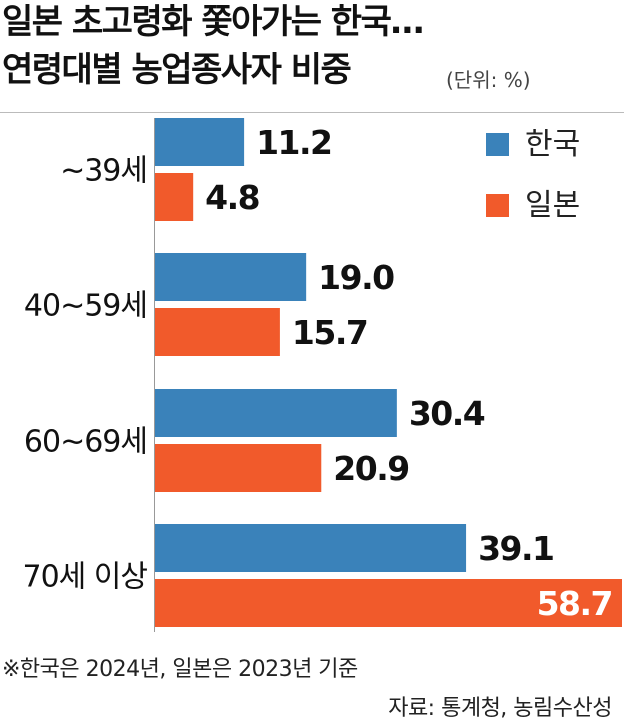  I want to click on category-label: 60~69세, so click(85, 442).